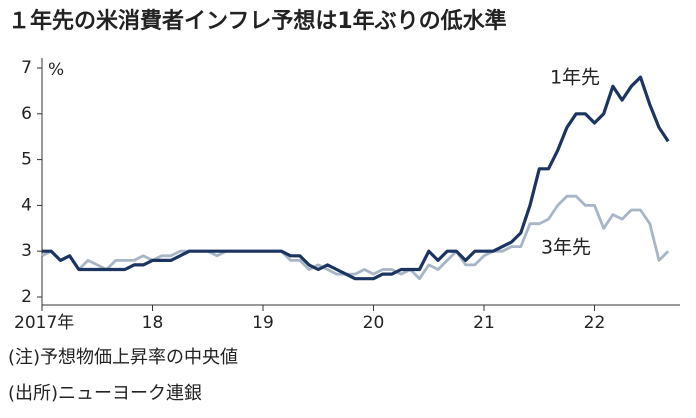 Image resolution: width=696 pixels, height=418 pixels. I want to click on x-tick-label: 2017年, so click(44, 323).